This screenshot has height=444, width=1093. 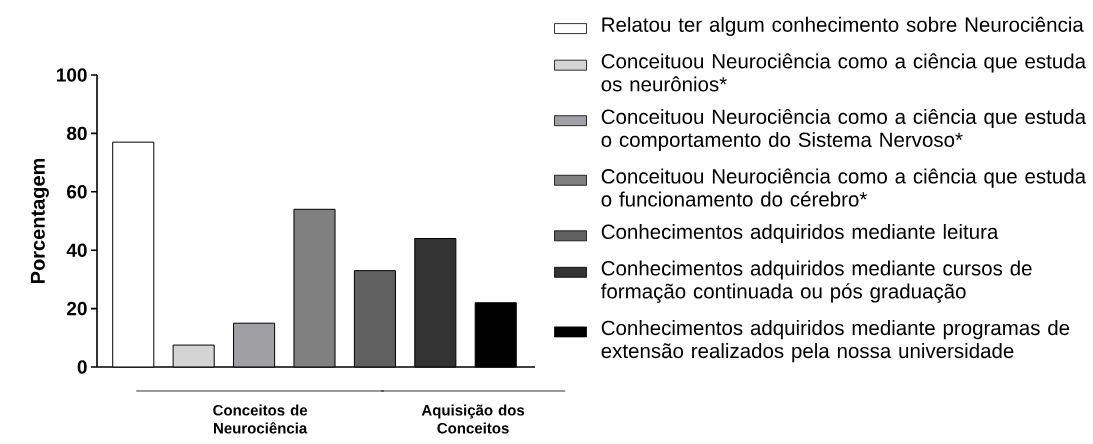 I want to click on legend-label: Conhecimentos adquiridos mediante programas de extensão realizados pela nossa universidade, so click(x=835, y=341).